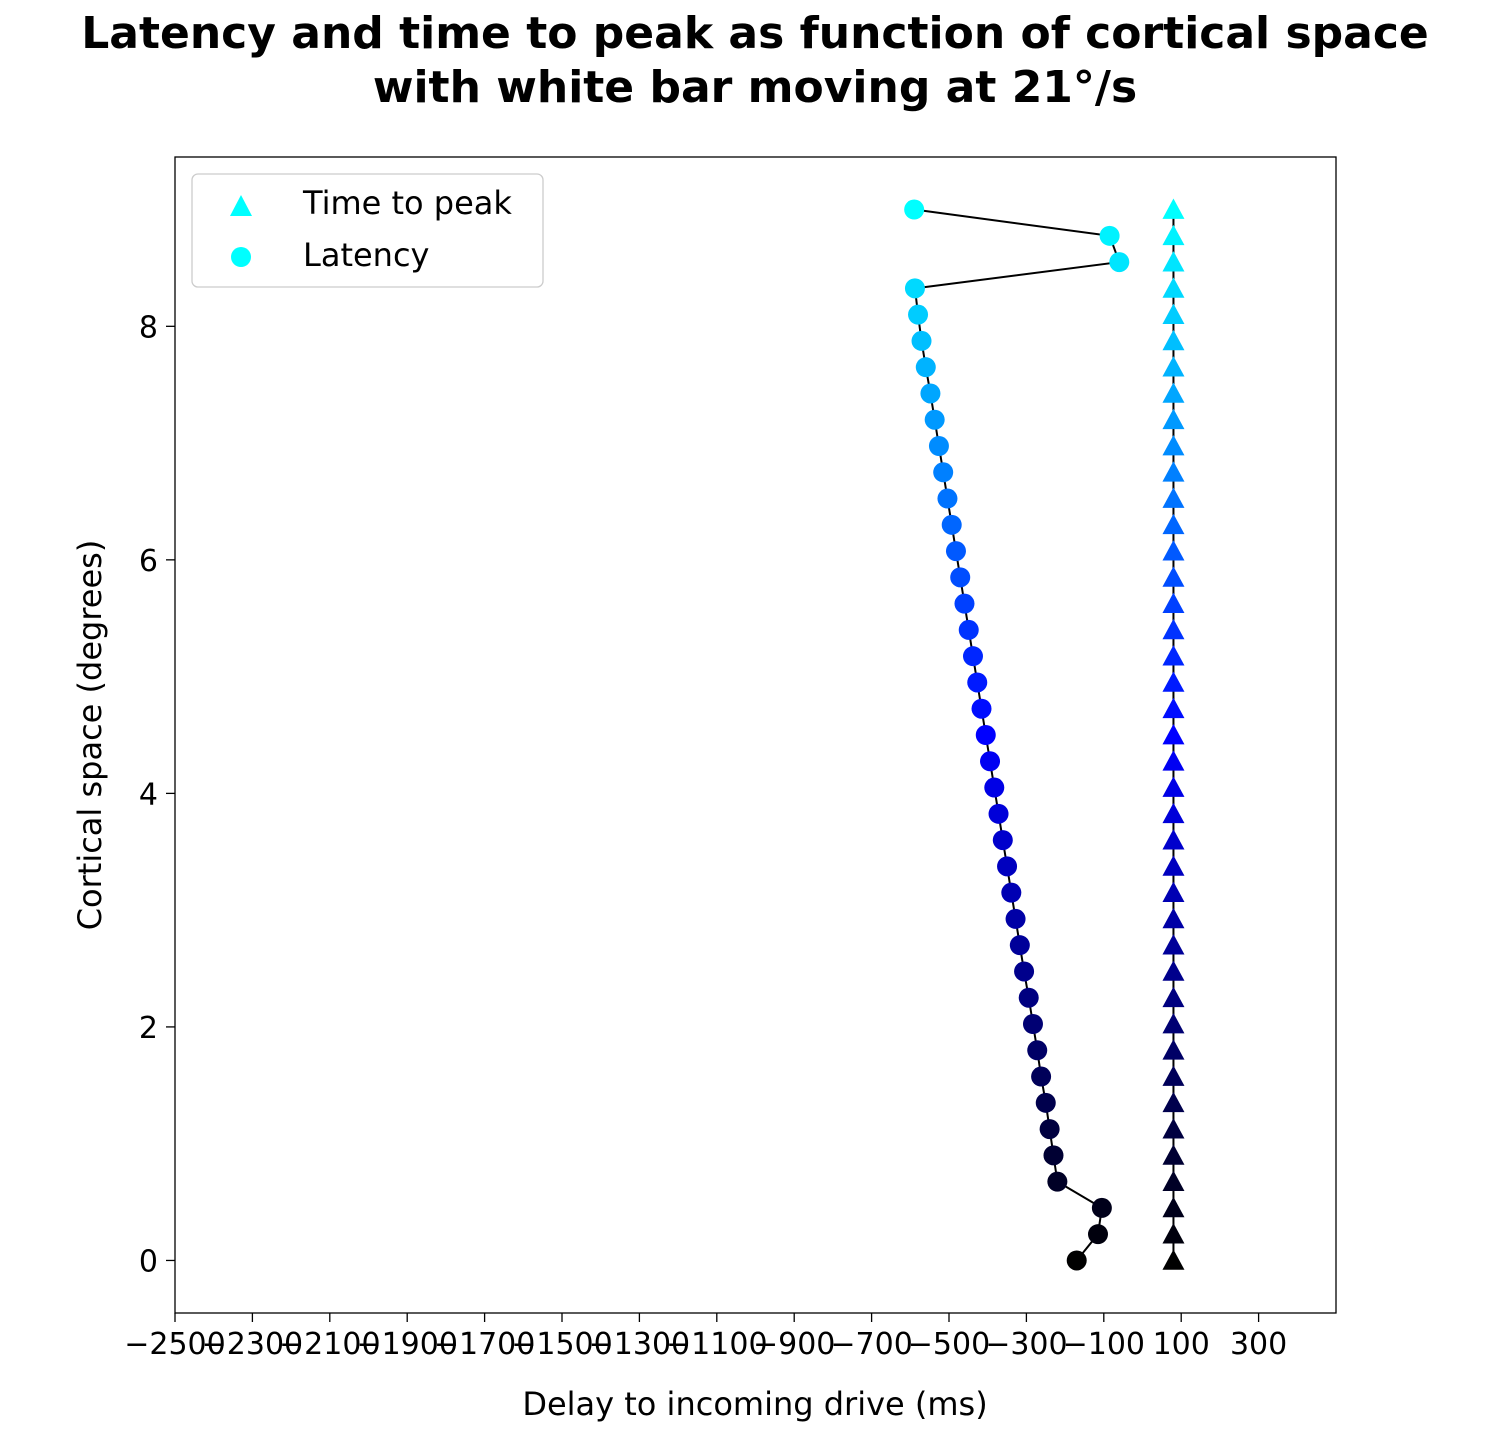  I want to click on x-tick-label: −1500, so click(561, 1344).